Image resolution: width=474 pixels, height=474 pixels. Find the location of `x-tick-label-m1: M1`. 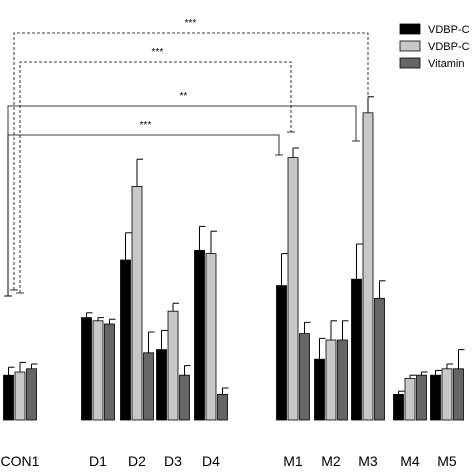

x-tick-label-m1: M1 is located at coordinates (293, 461).